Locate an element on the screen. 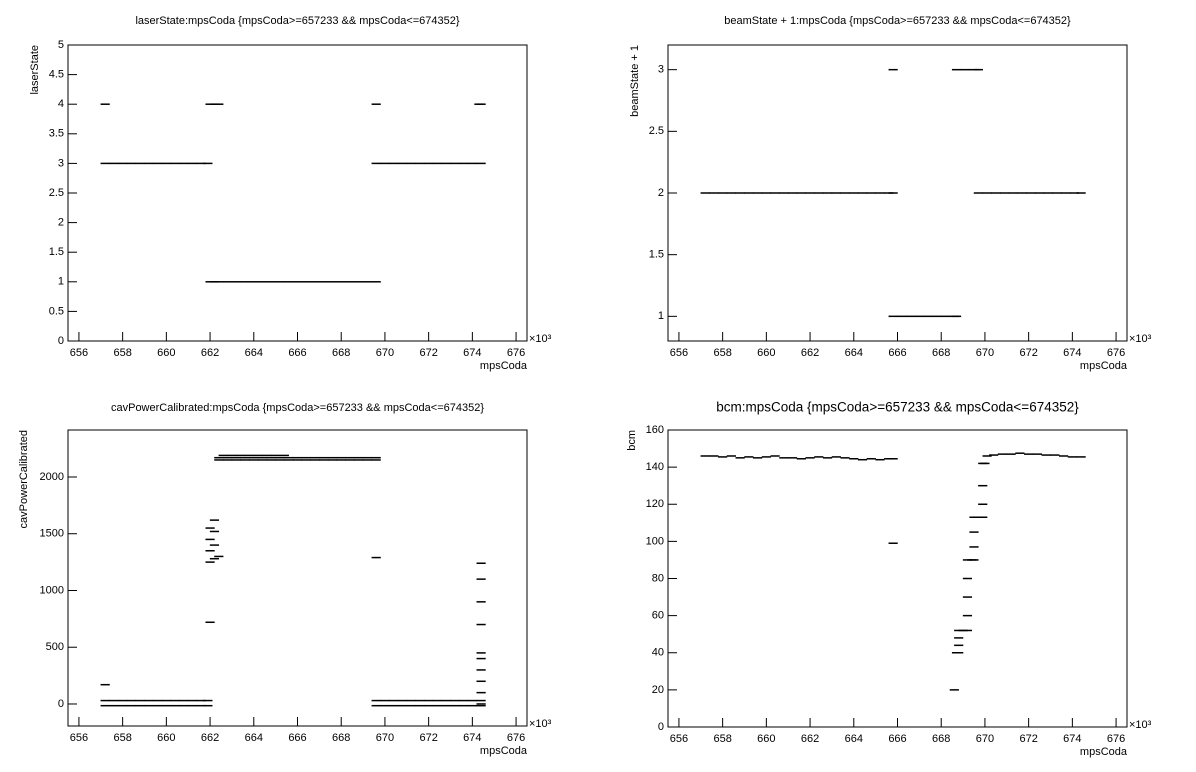  x-tick-label: 672 is located at coordinates (428, 353).